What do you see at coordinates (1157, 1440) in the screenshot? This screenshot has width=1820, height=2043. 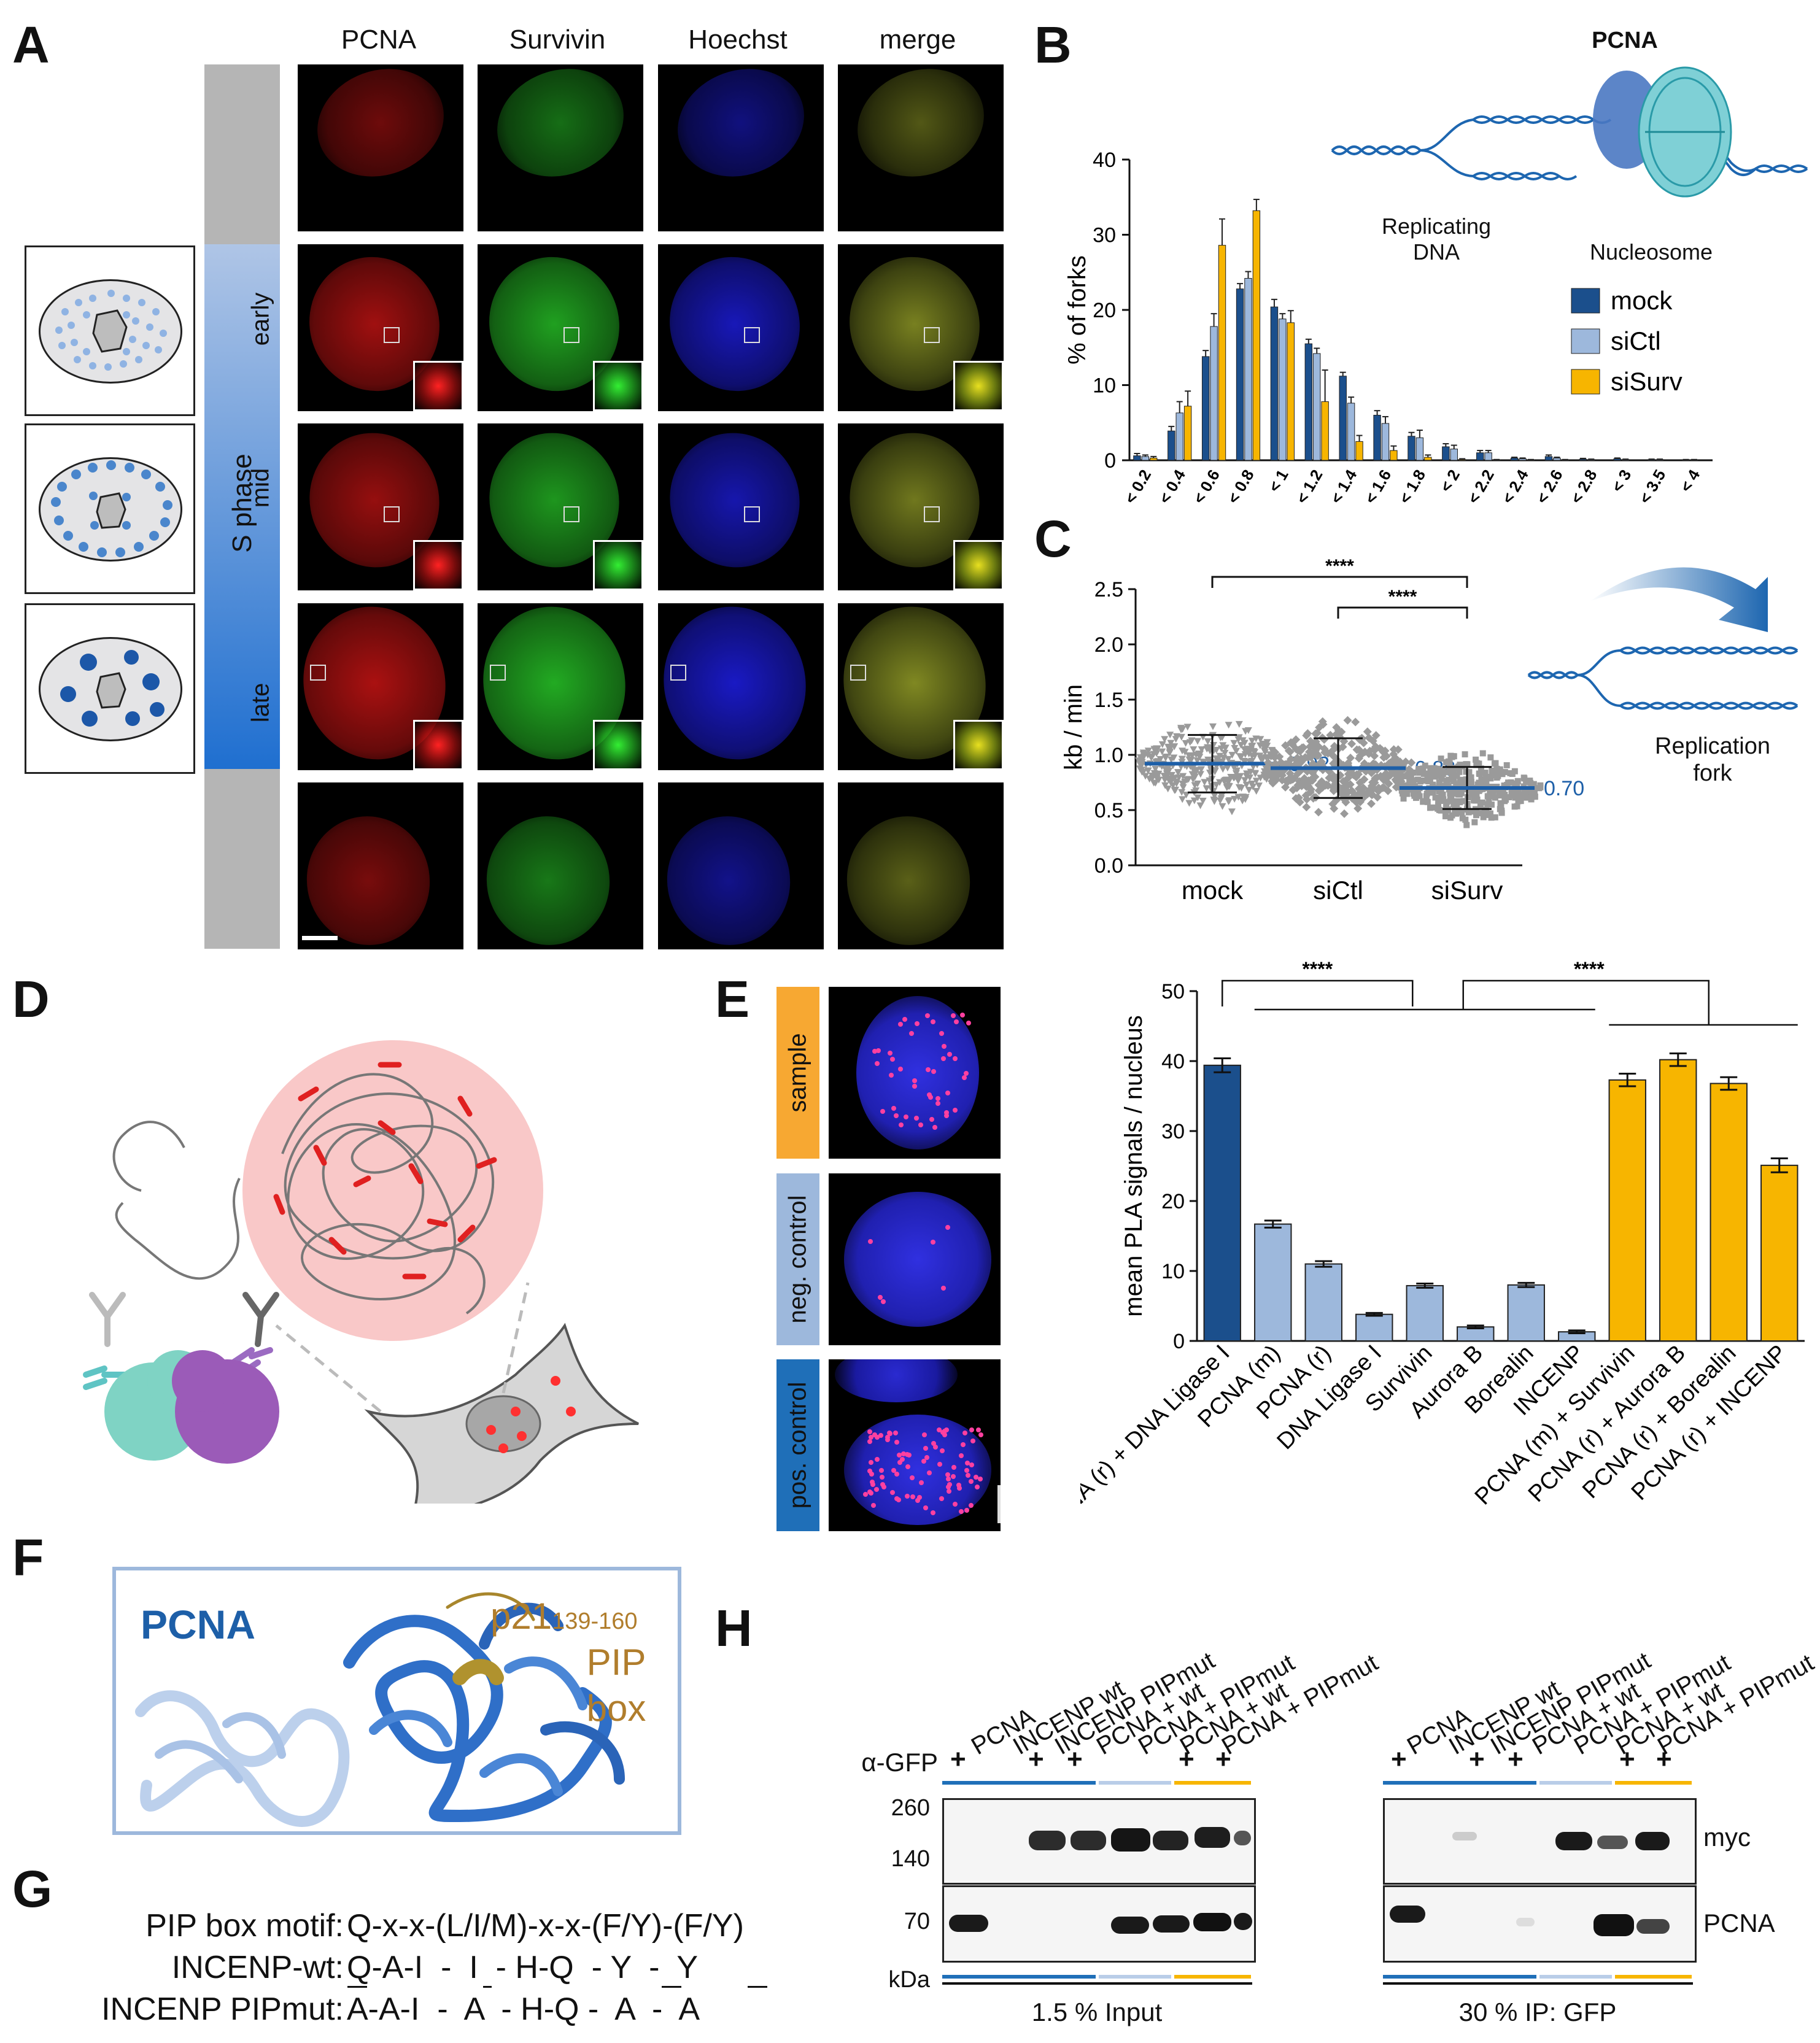 I see `x-tick-label: PCNA (r) + DNA Ligase I` at bounding box center [1157, 1440].